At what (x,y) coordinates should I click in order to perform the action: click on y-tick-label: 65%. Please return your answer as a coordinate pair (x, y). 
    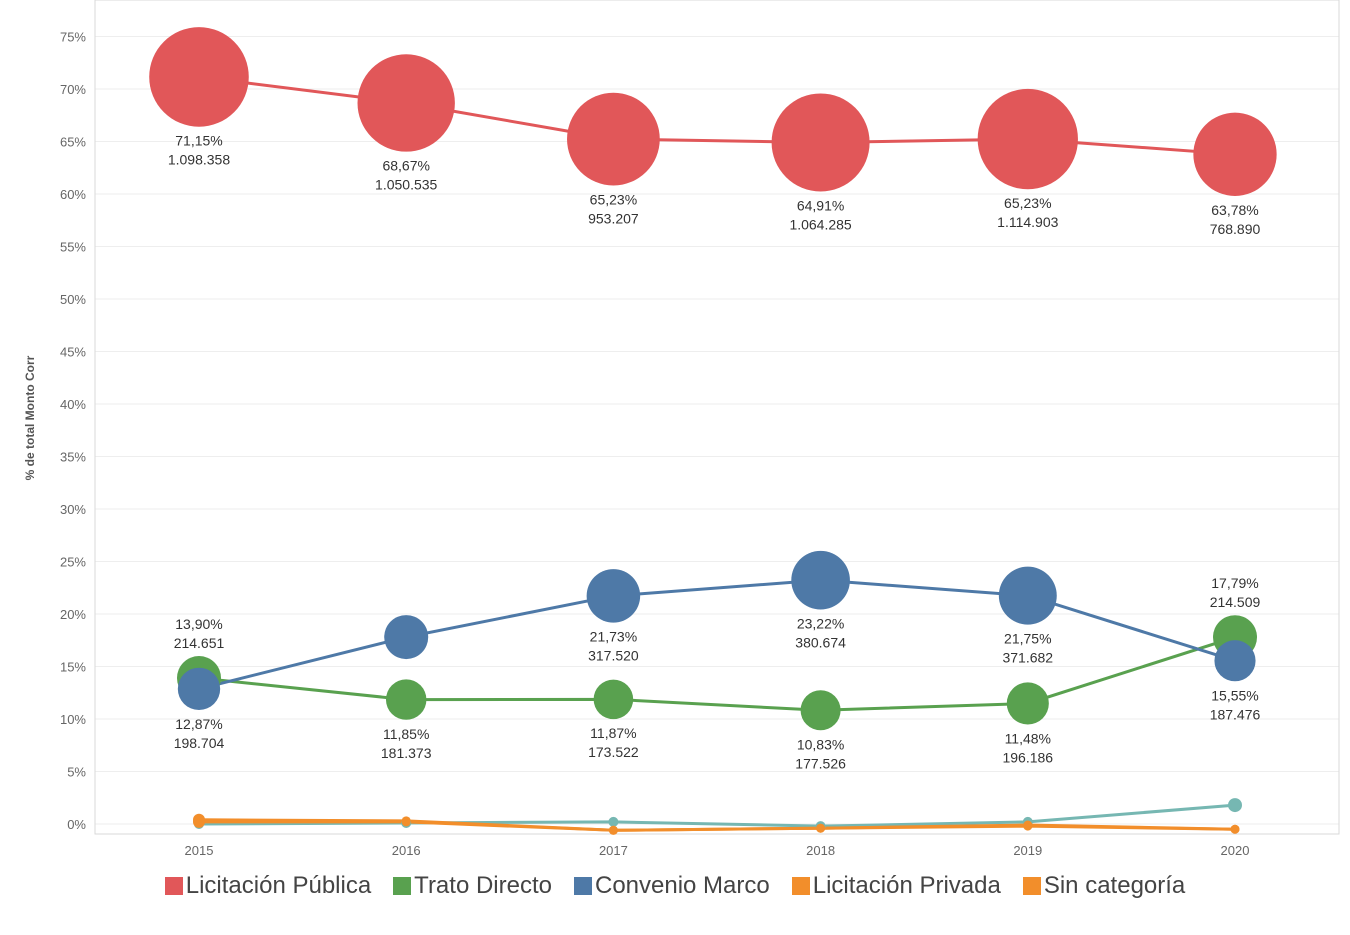
    Looking at the image, I should click on (73, 142).